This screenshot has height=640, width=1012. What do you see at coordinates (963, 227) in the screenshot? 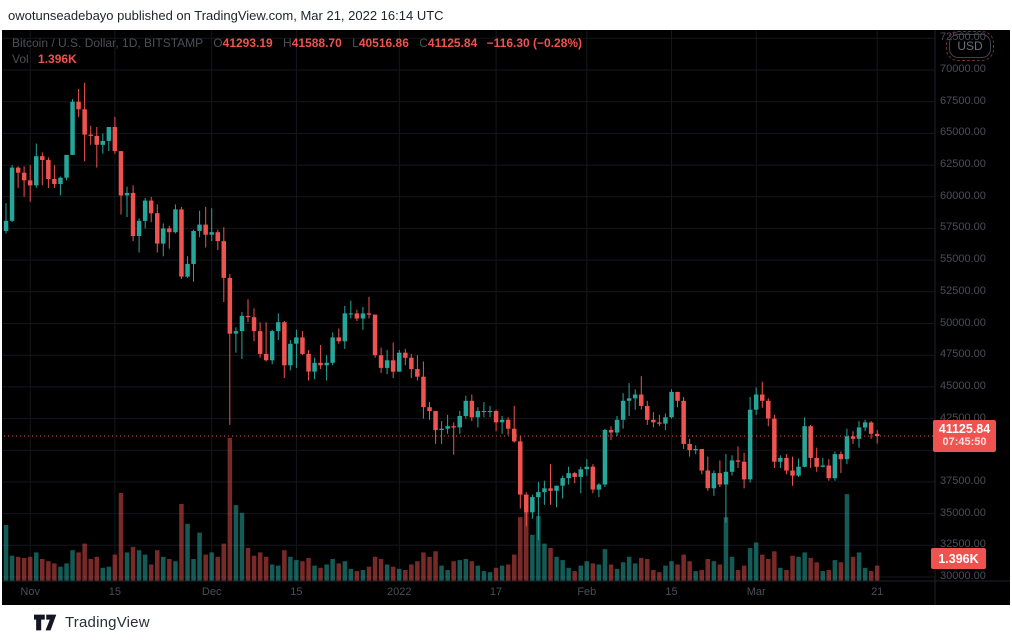
I see `price-tick-label: 57500.00` at bounding box center [963, 227].